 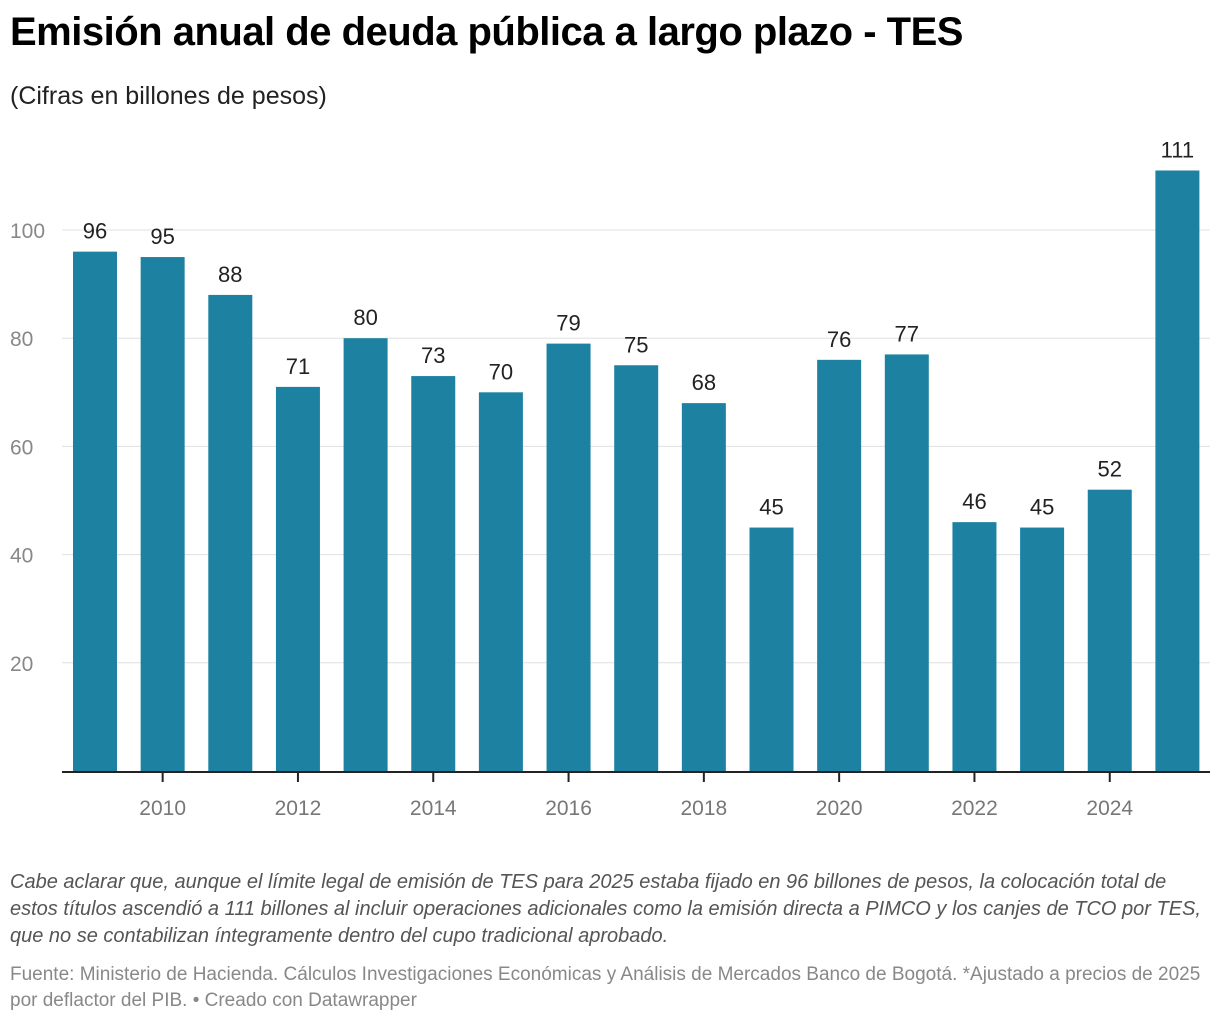 I want to click on data-label: 46, so click(x=974, y=501).